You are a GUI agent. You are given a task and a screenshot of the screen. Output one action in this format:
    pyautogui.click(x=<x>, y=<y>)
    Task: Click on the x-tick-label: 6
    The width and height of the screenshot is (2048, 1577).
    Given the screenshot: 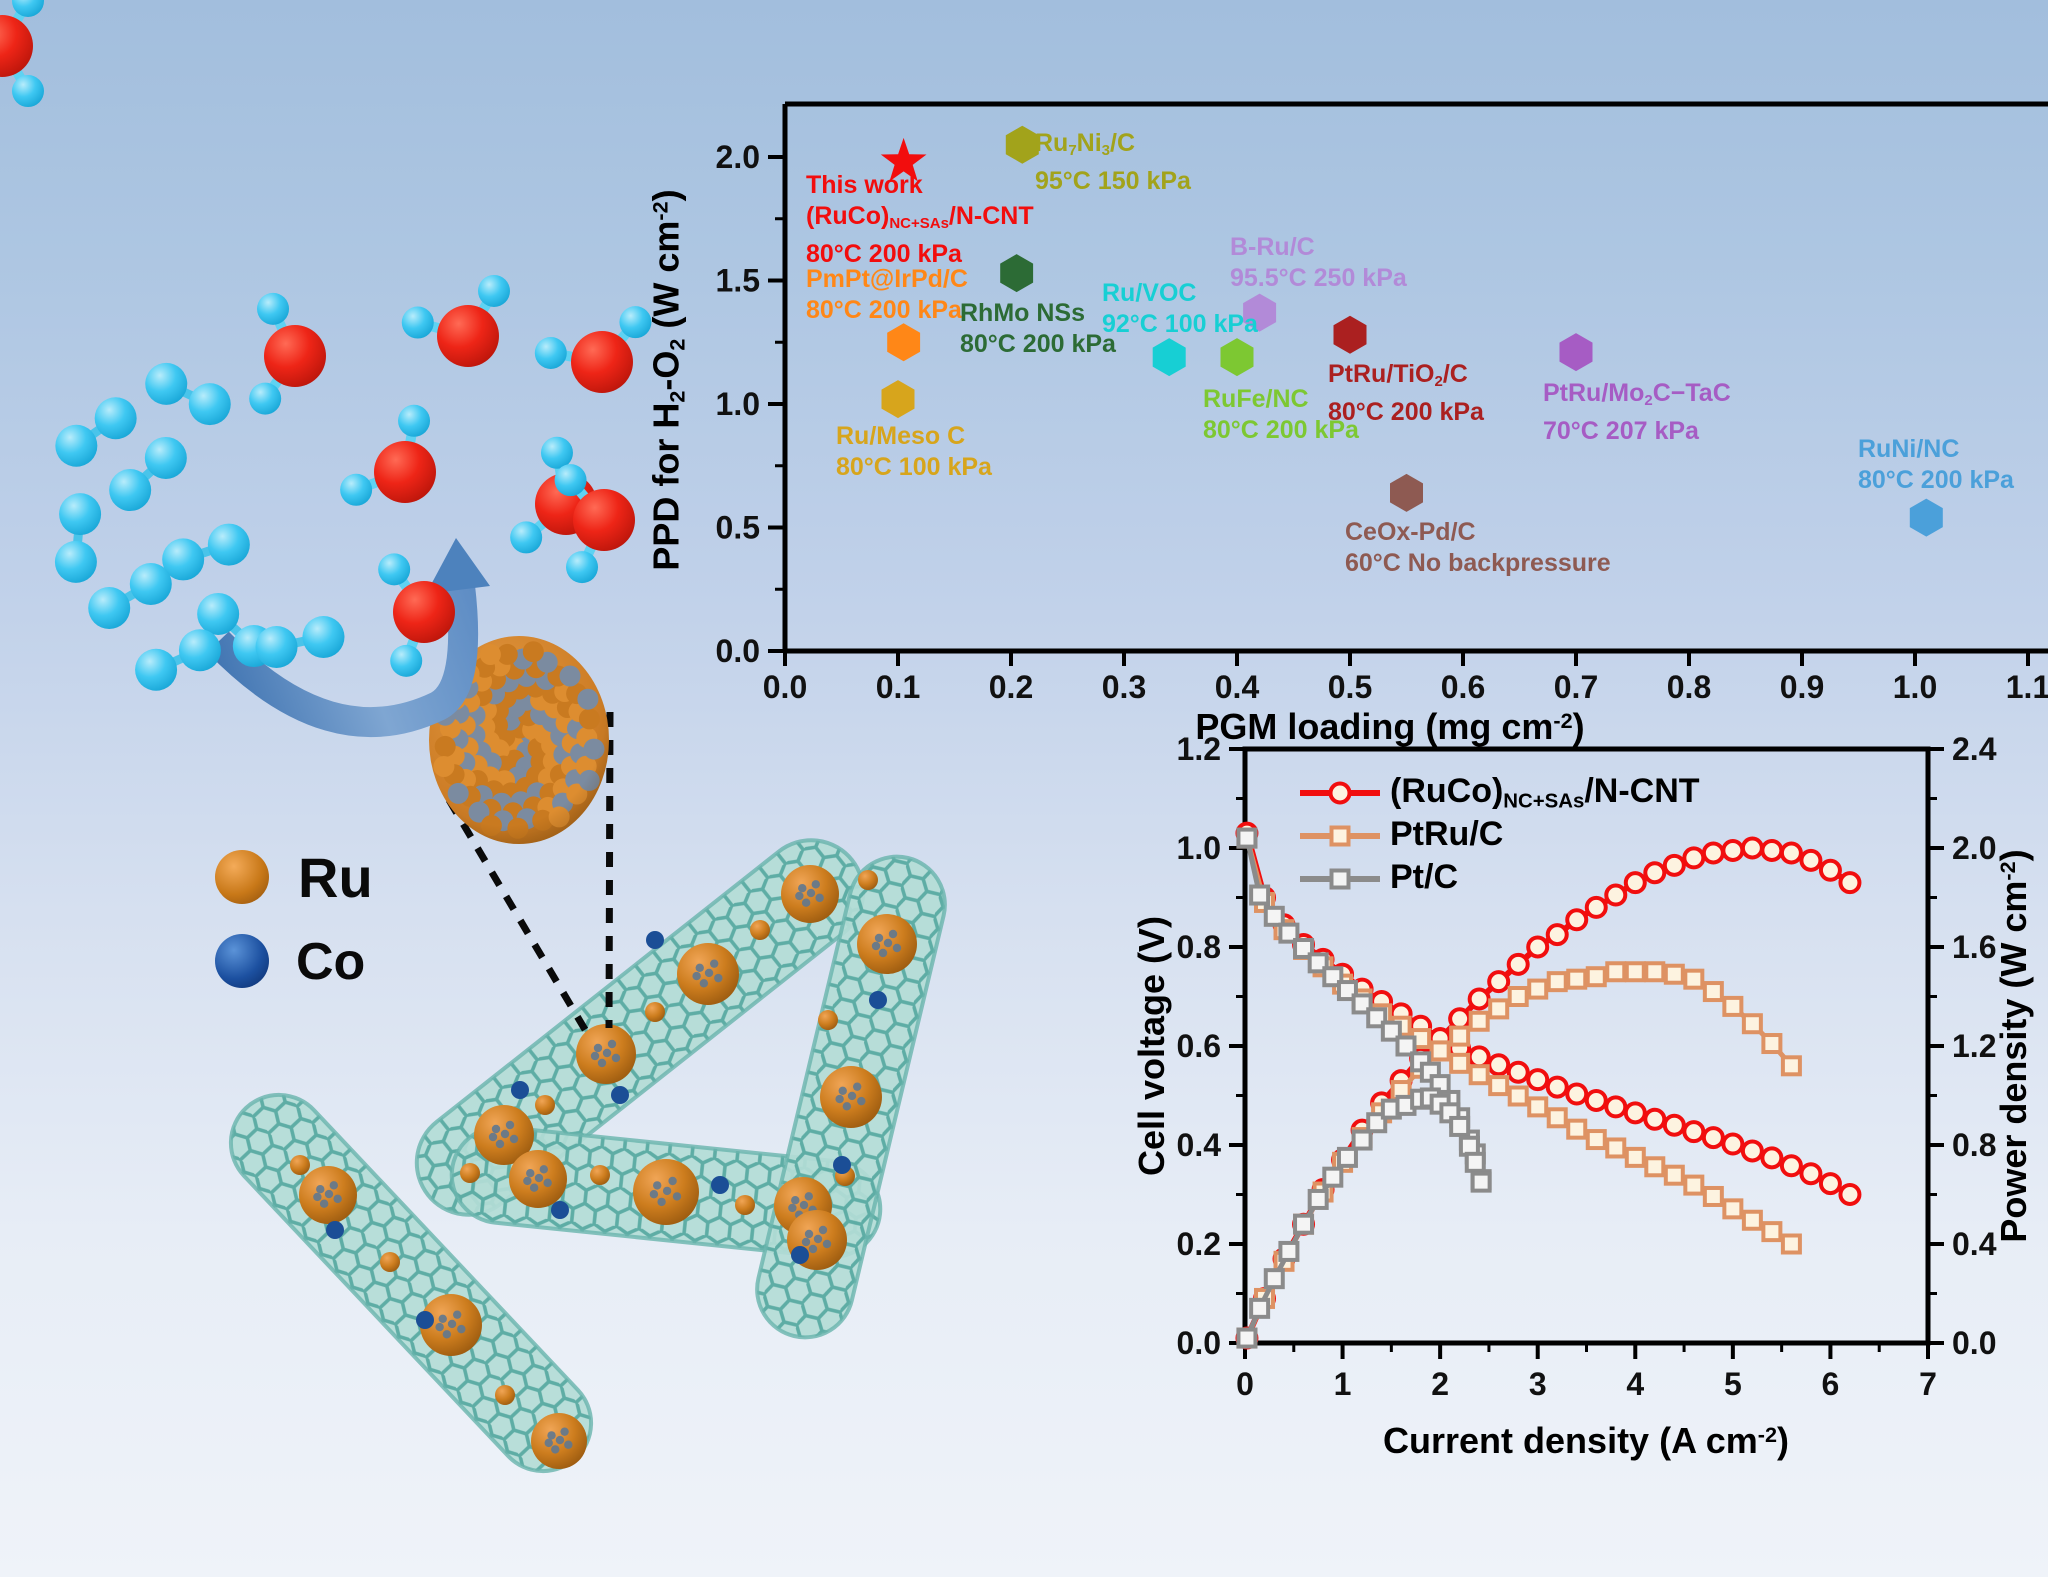 What is the action you would take?
    pyautogui.click(x=1831, y=1384)
    